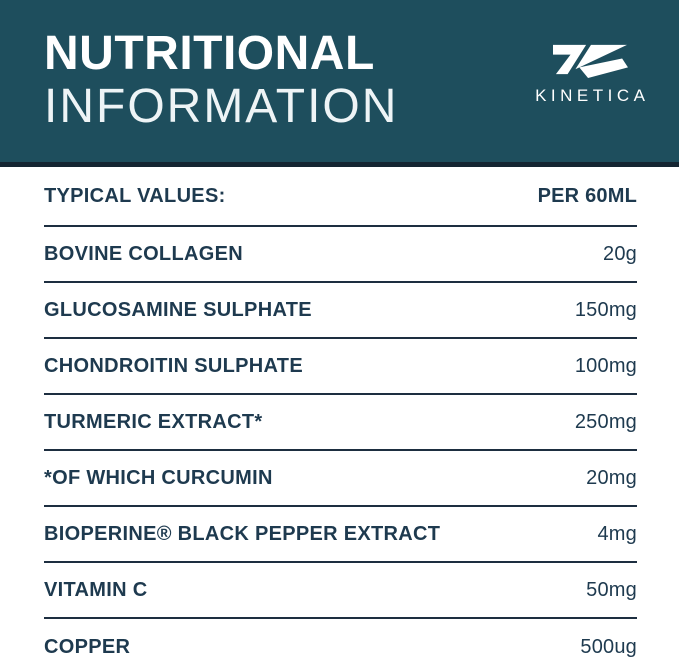 The image size is (679, 661). Describe the element at coordinates (340, 640) in the screenshot. I see `table-row: COPPER 500ug` at that location.